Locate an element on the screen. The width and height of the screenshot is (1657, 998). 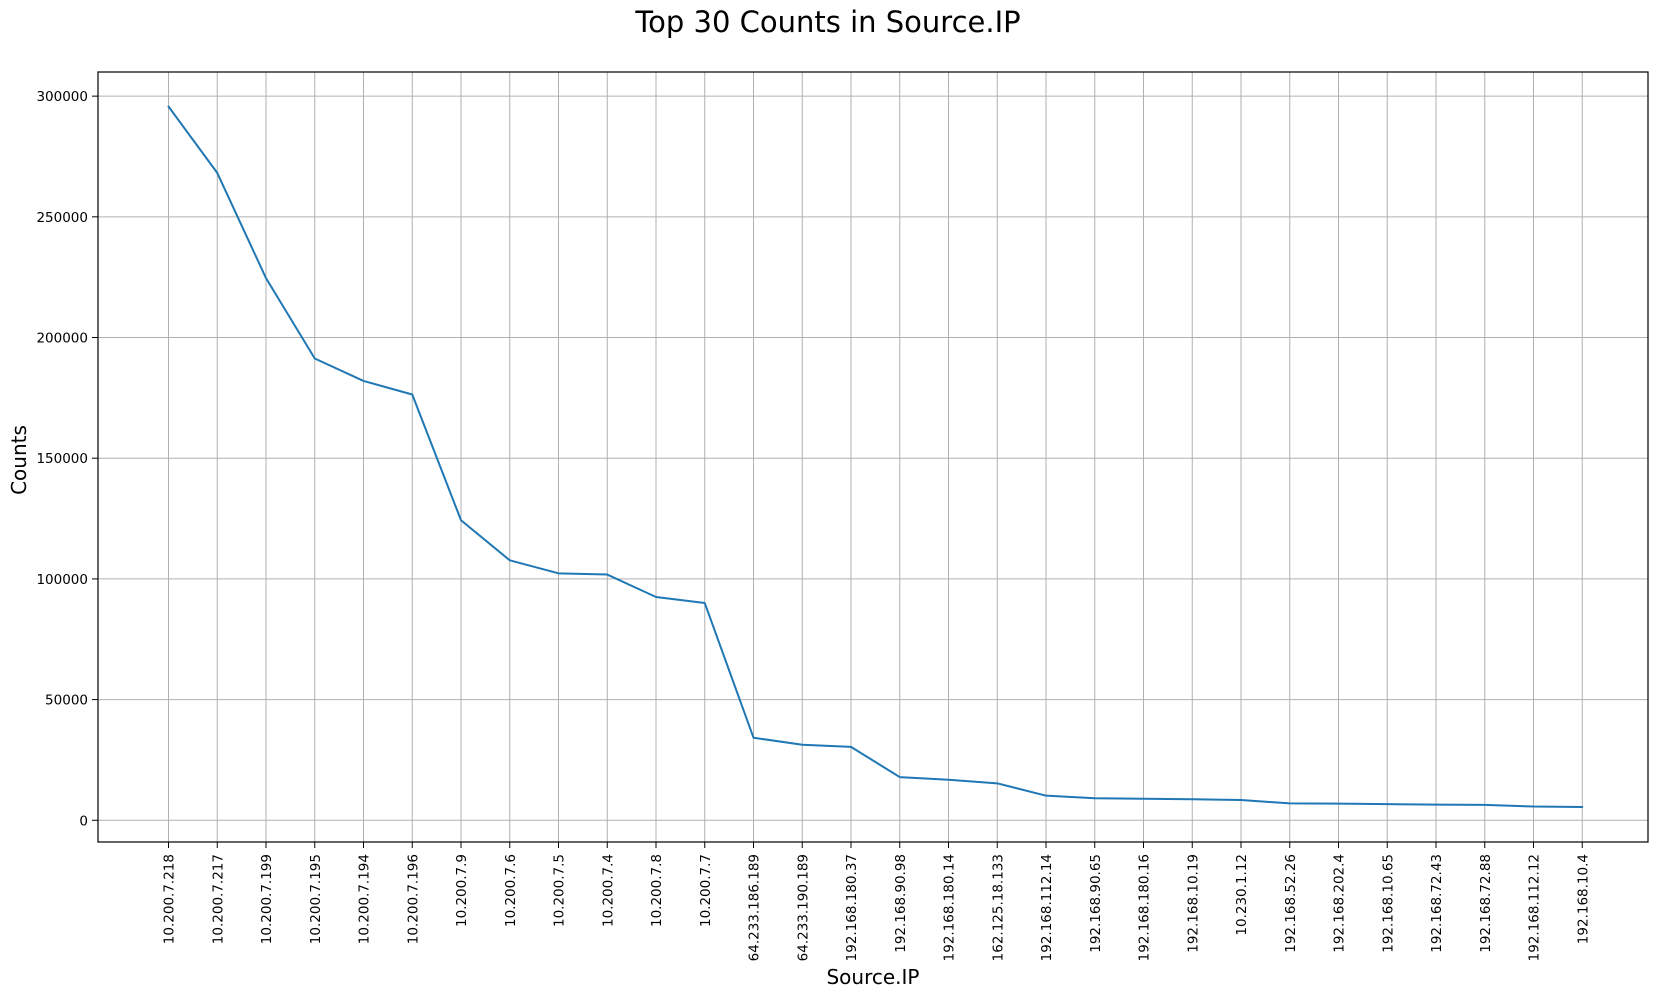
y-tick-label: 150000 is located at coordinates (62, 459).